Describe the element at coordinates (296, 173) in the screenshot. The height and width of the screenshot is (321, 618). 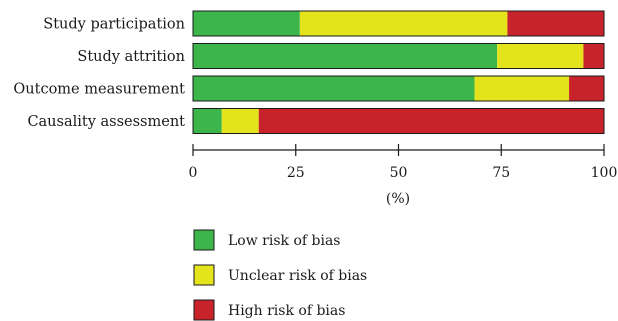
I see `x-tick-label-2: 25` at that location.